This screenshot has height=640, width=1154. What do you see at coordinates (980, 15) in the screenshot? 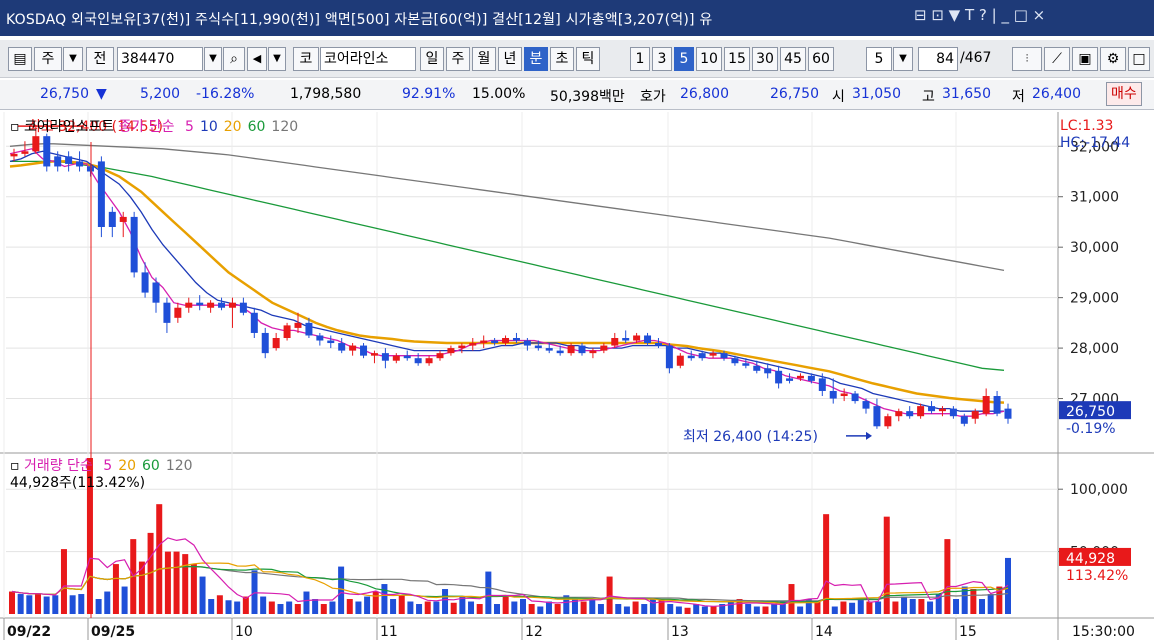
I see `window-controls-icon: ⊟ ⊡ ▼ T ? | _ □ ×` at bounding box center [980, 15].